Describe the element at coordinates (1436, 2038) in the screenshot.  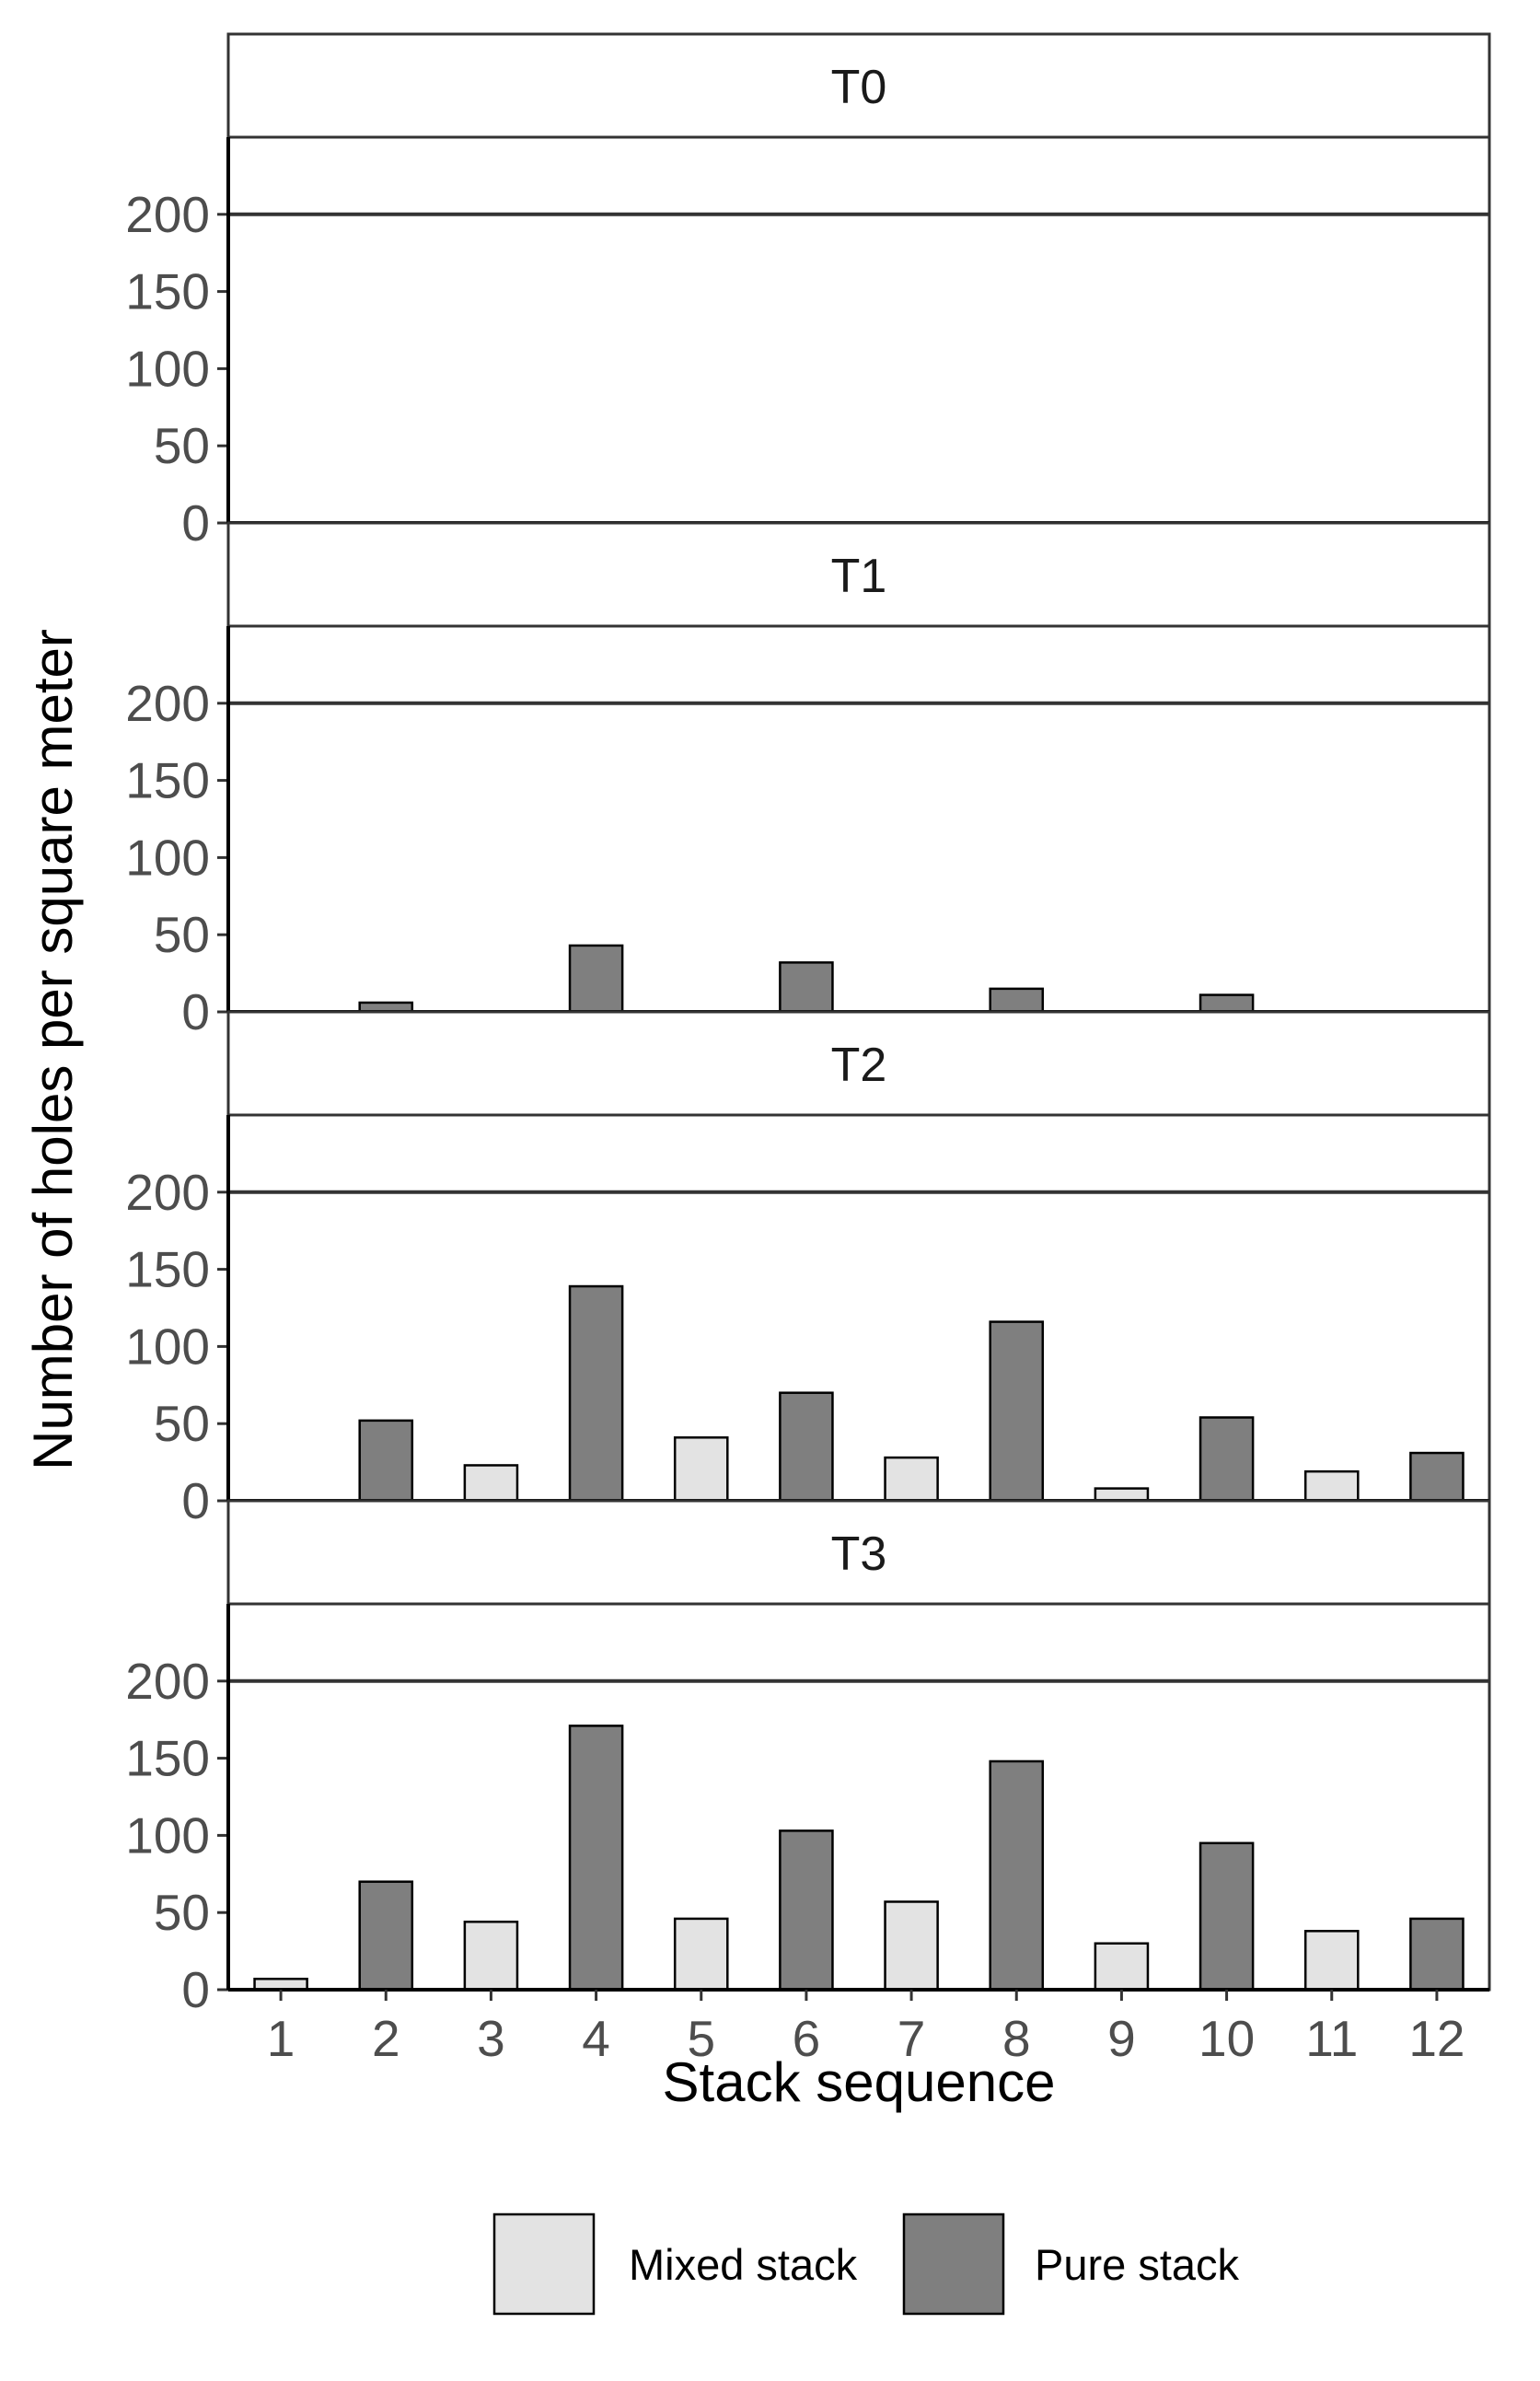
I see `x-tick-label: 12` at that location.